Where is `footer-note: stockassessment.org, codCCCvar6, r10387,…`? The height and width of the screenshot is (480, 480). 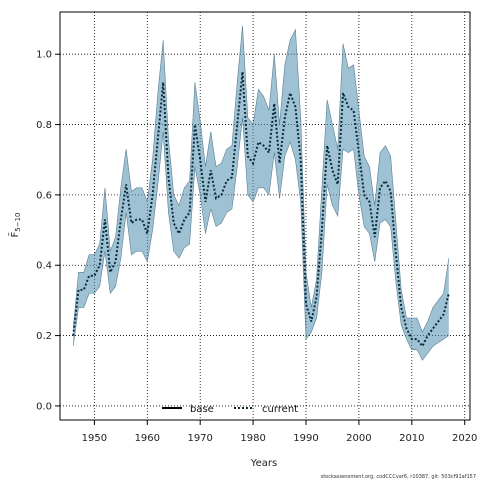
footer-note: stockassessment.org, codCCCvar6, r10387,… is located at coordinates (398, 477).